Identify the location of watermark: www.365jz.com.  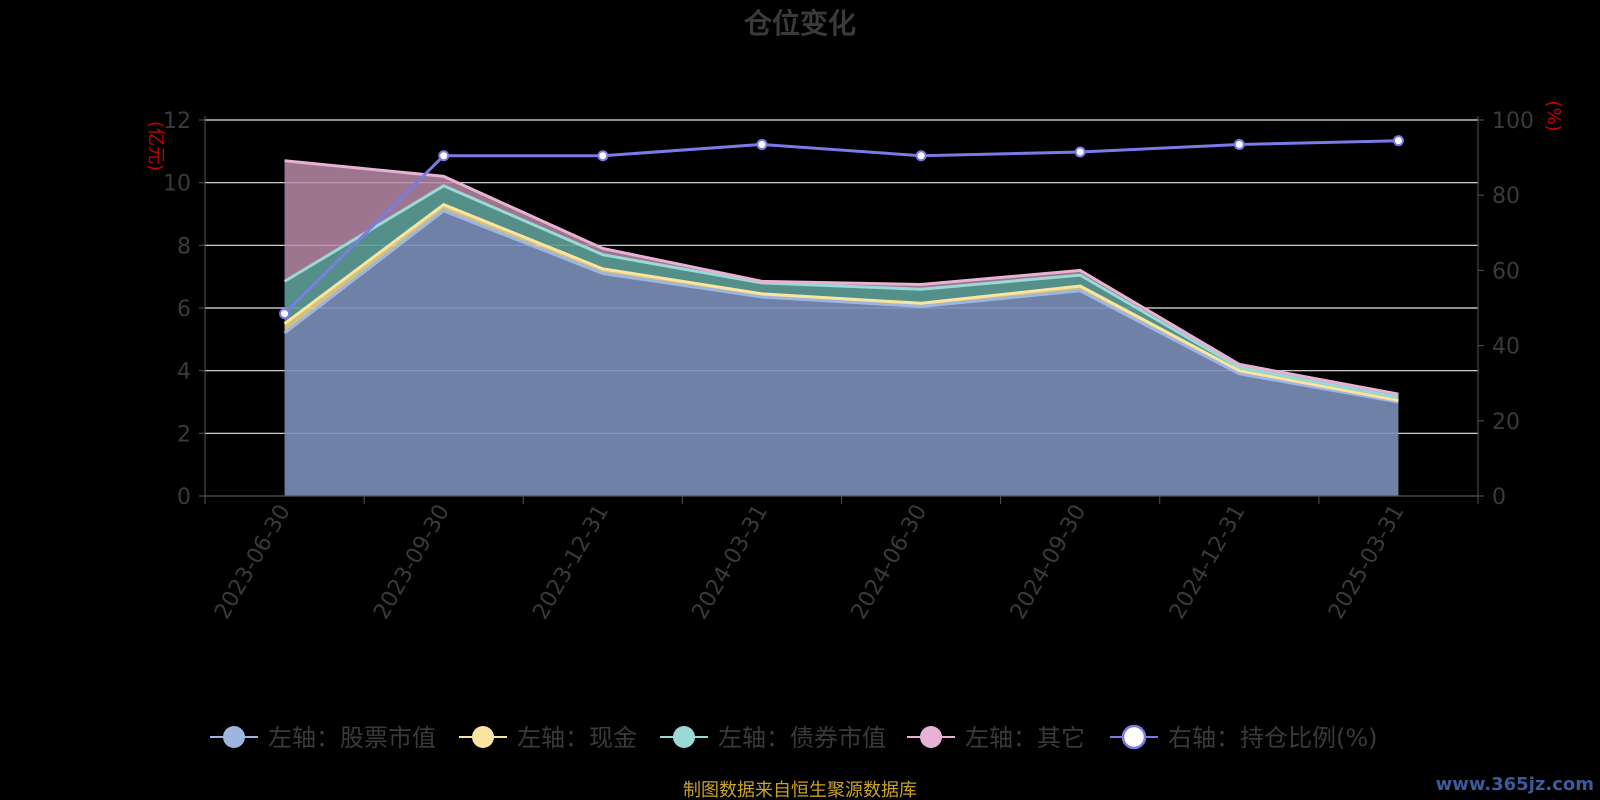
(1515, 784).